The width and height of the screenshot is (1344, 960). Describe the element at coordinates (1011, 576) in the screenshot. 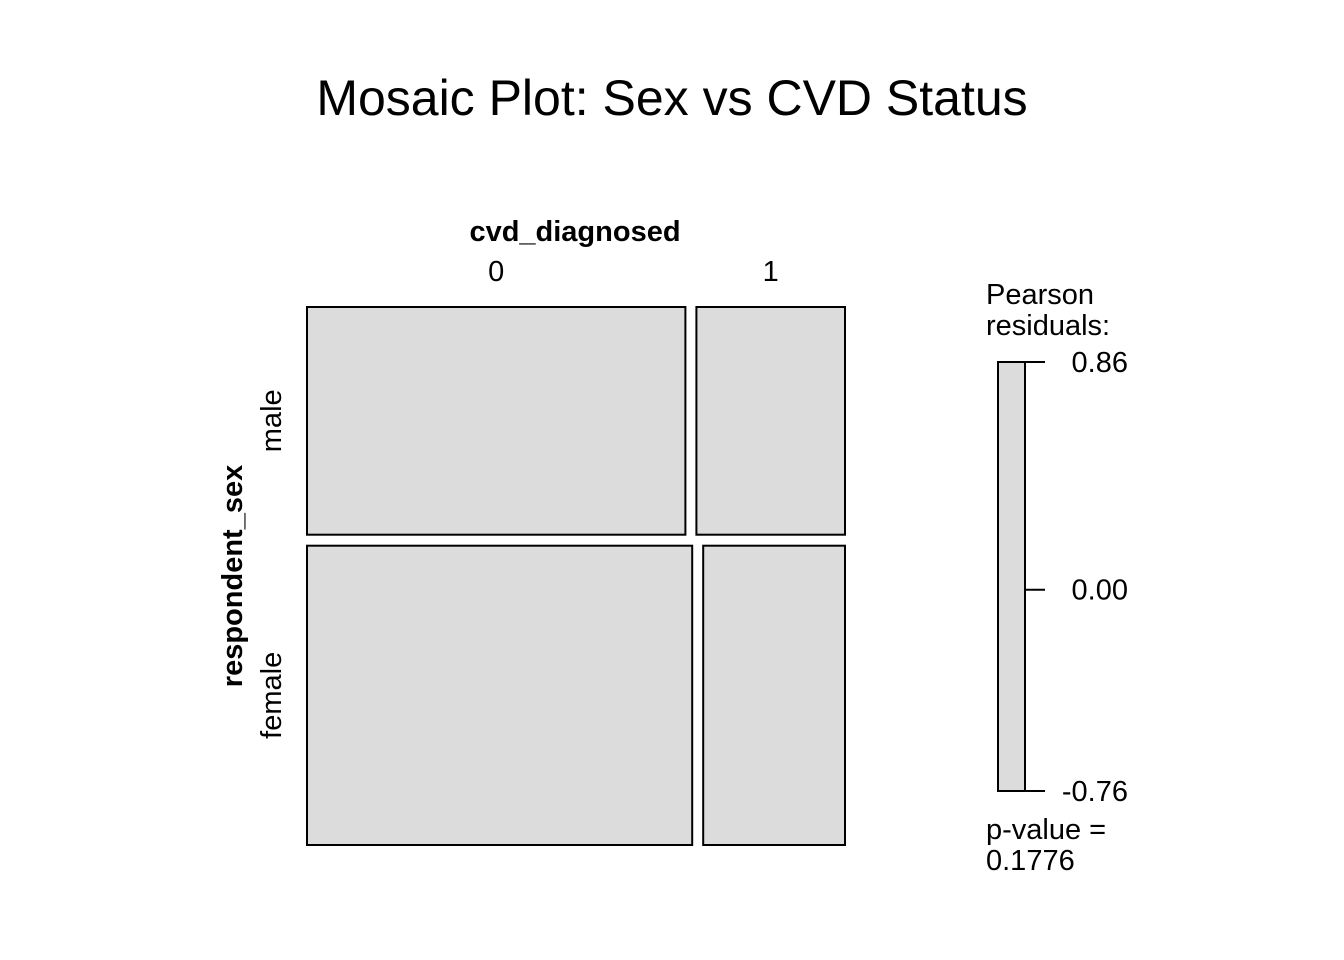

I see `legend-color-bar` at that location.